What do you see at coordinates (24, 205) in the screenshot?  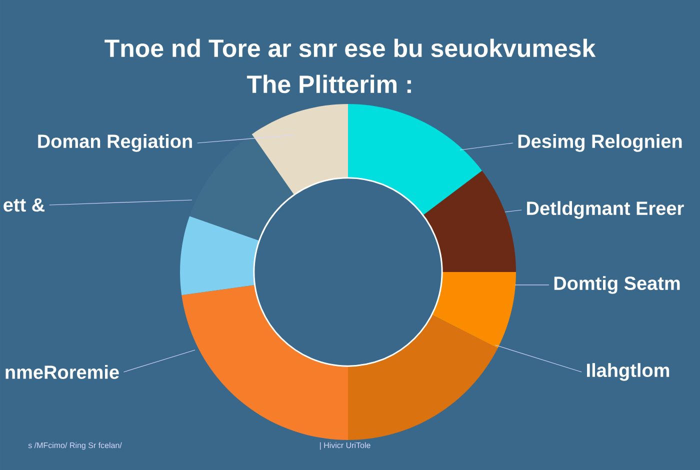 I see `slice-label: ett &` at bounding box center [24, 205].